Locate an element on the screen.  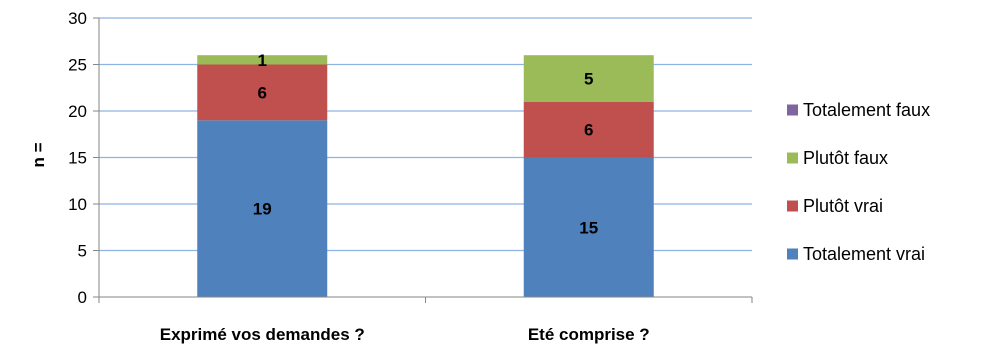
y-tick-label: 5 is located at coordinates (82, 251).